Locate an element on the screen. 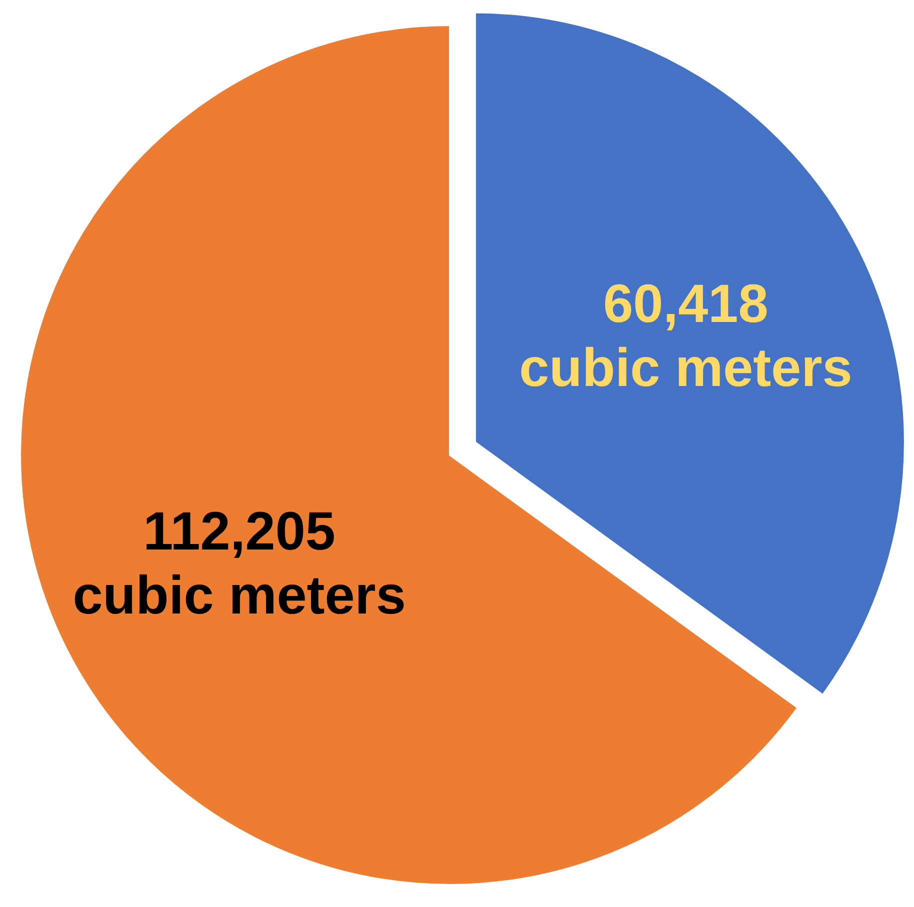  data-label: 60,418 cubic meters is located at coordinates (685, 336).